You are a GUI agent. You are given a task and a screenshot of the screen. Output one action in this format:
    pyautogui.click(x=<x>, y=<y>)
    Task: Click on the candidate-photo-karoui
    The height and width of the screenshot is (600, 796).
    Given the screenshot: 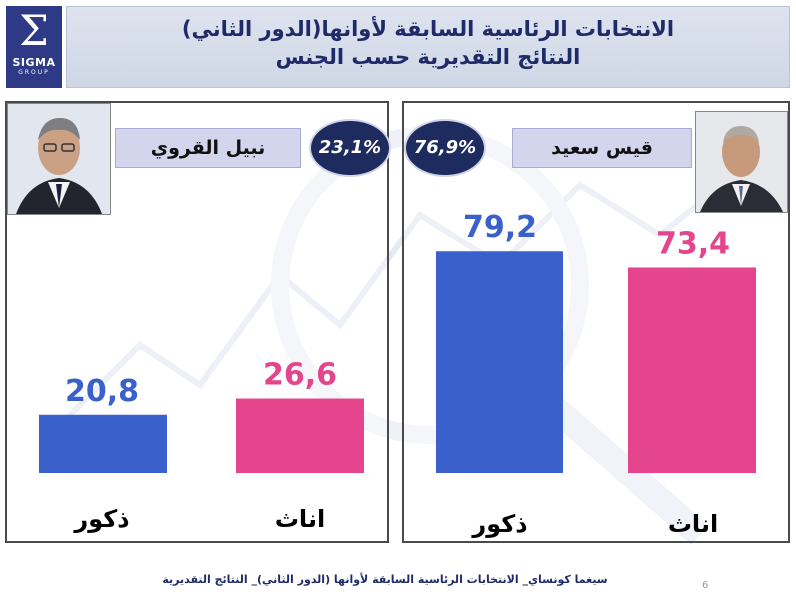 What is the action you would take?
    pyautogui.click(x=59, y=159)
    